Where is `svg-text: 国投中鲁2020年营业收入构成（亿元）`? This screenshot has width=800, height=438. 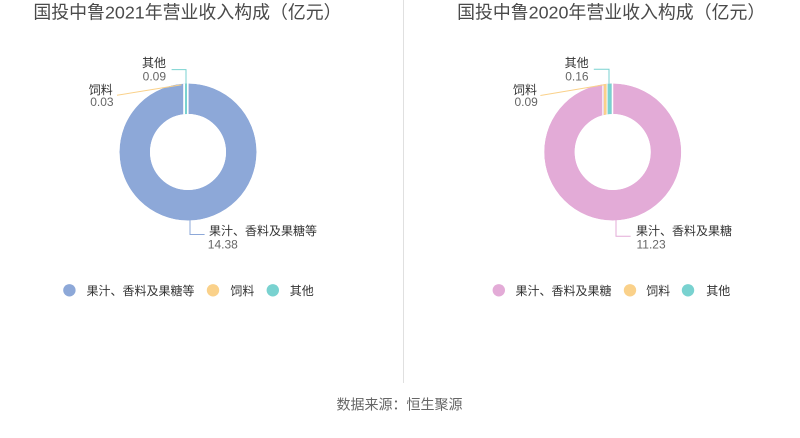
svg-text: 国投中鲁2020年营业收入构成（亿元） is located at coordinates (611, 12).